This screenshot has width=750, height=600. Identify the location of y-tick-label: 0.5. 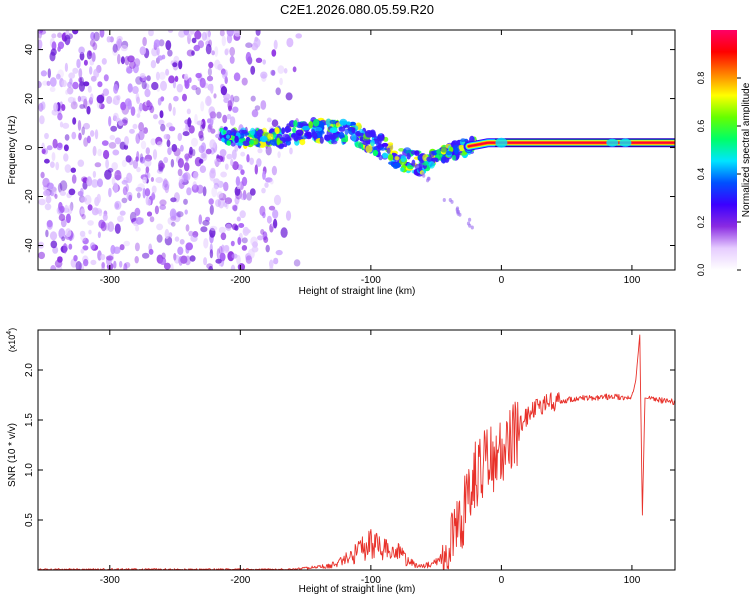
(29, 520).